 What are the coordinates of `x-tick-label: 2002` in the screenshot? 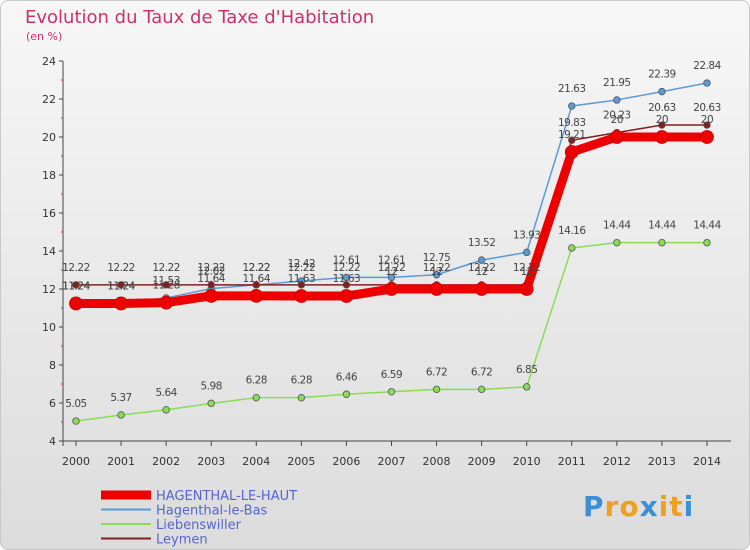 It's located at (166, 461).